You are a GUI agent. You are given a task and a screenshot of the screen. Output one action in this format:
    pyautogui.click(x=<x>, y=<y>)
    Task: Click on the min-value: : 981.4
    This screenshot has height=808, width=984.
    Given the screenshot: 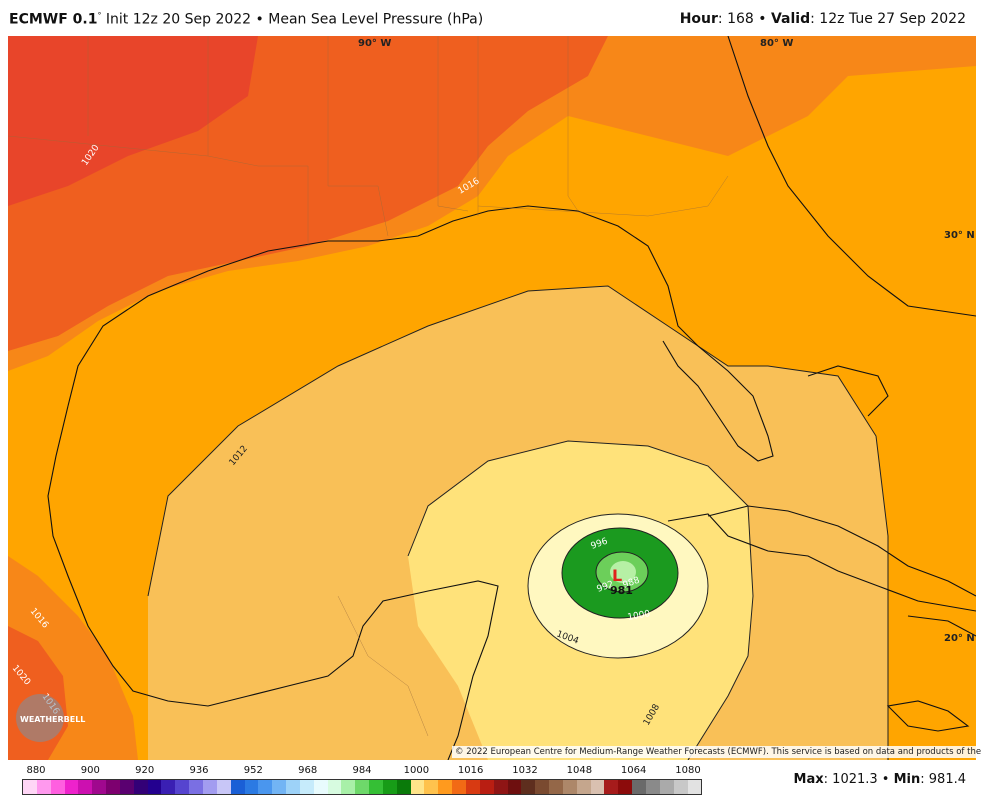 What is the action you would take?
    pyautogui.click(x=943, y=779)
    